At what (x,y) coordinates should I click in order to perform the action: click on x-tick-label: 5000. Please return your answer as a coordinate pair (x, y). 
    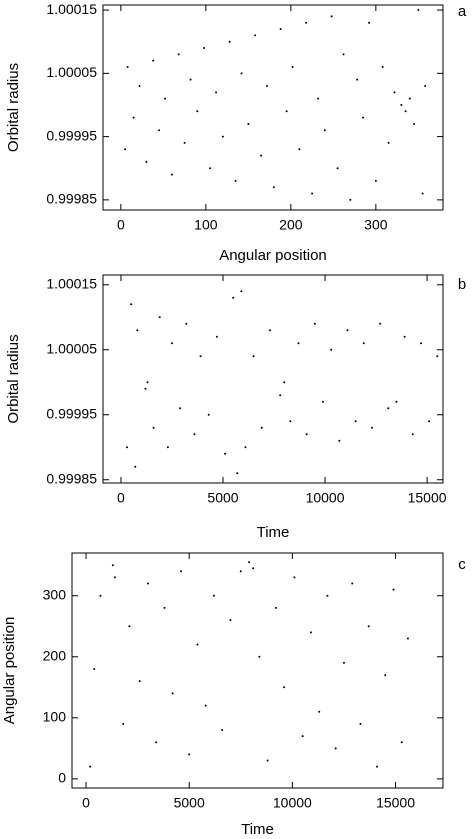
    Looking at the image, I should click on (222, 498).